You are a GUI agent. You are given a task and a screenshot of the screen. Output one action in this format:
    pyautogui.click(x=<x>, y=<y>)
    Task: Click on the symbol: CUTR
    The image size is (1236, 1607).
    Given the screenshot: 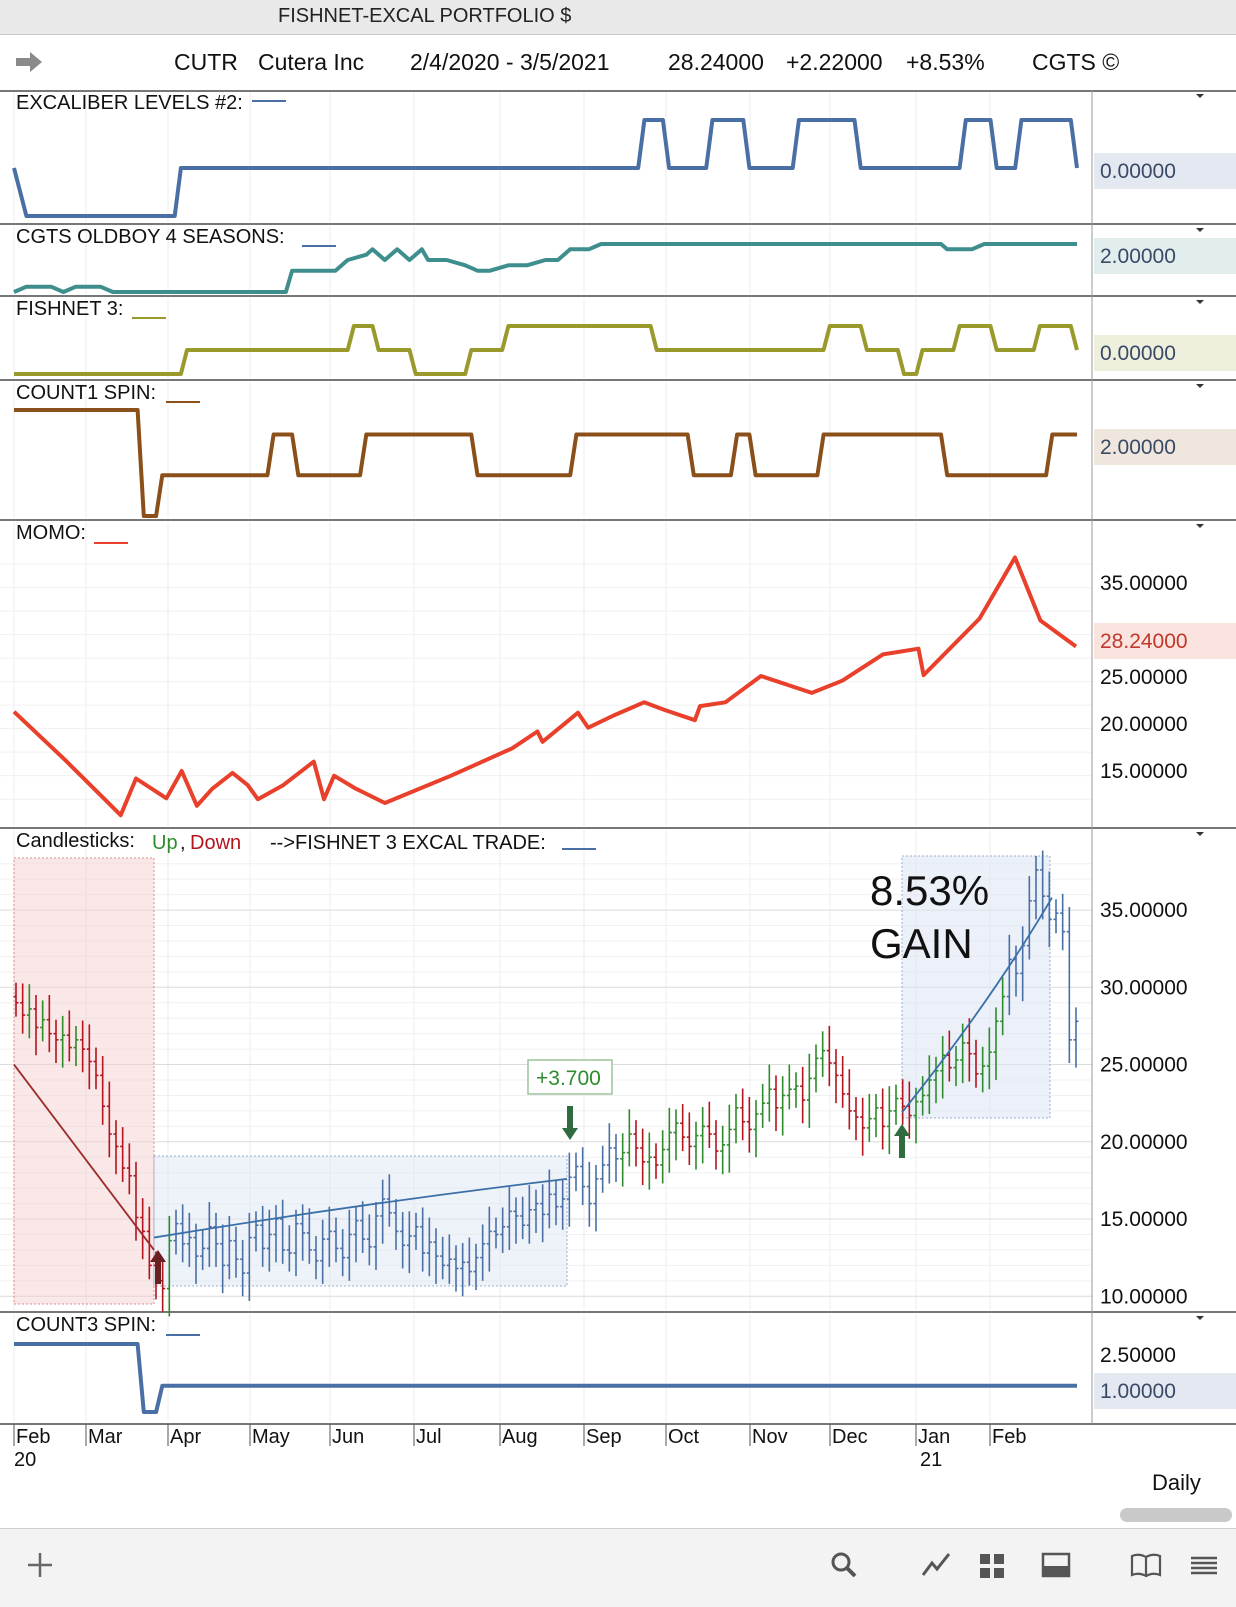 What is the action you would take?
    pyautogui.click(x=206, y=62)
    